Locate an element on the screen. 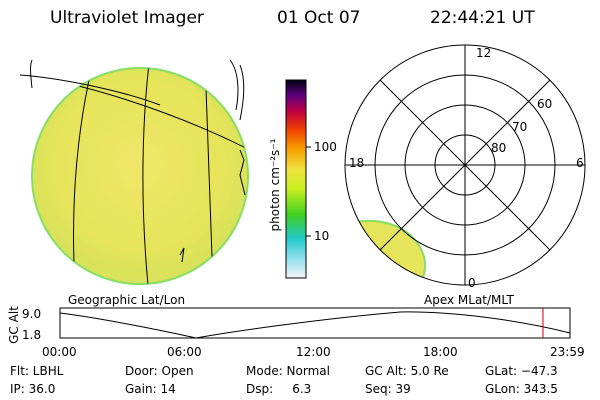 The width and height of the screenshot is (600, 400). mlt-18-label: 18 is located at coordinates (357, 163).